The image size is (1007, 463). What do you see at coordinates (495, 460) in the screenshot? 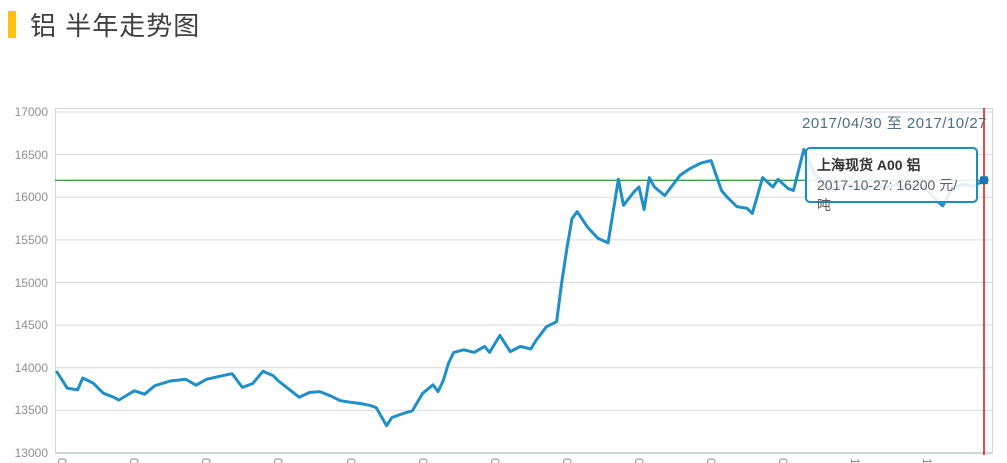
I see `x-axis-label: 07-24` at bounding box center [495, 460].